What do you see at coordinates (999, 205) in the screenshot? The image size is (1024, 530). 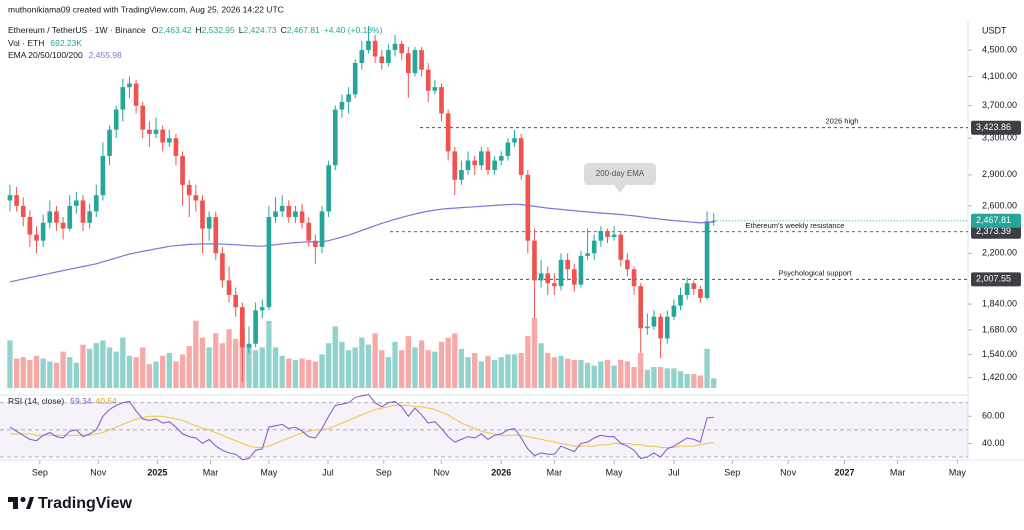 I see `y-tick-label: 2,600.00` at bounding box center [999, 205].